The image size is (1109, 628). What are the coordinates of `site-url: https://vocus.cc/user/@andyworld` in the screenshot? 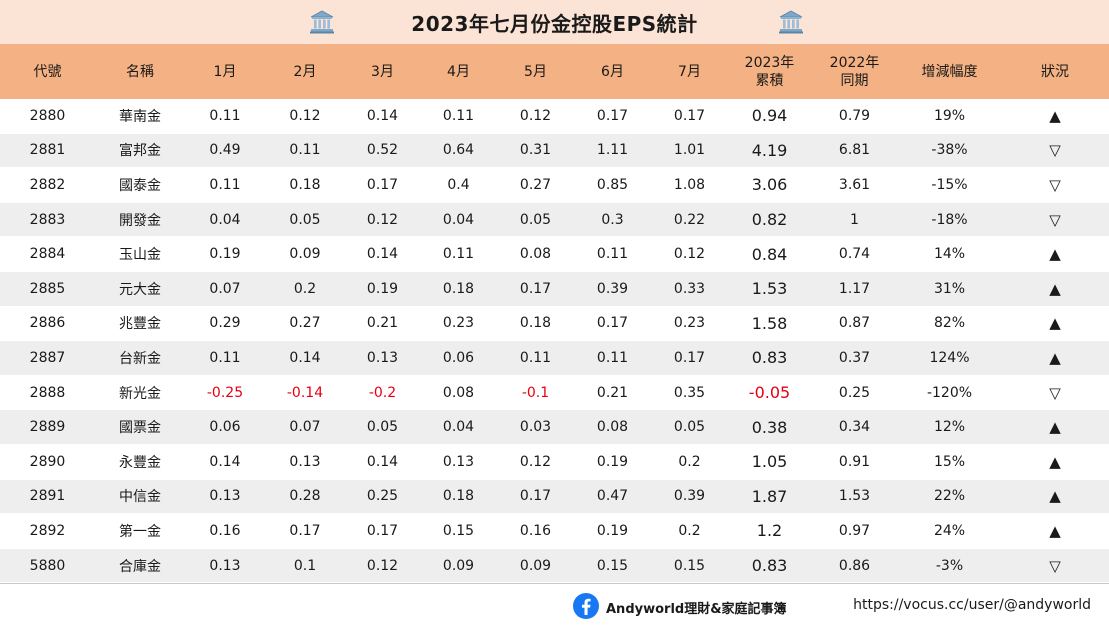 It's located at (972, 605).